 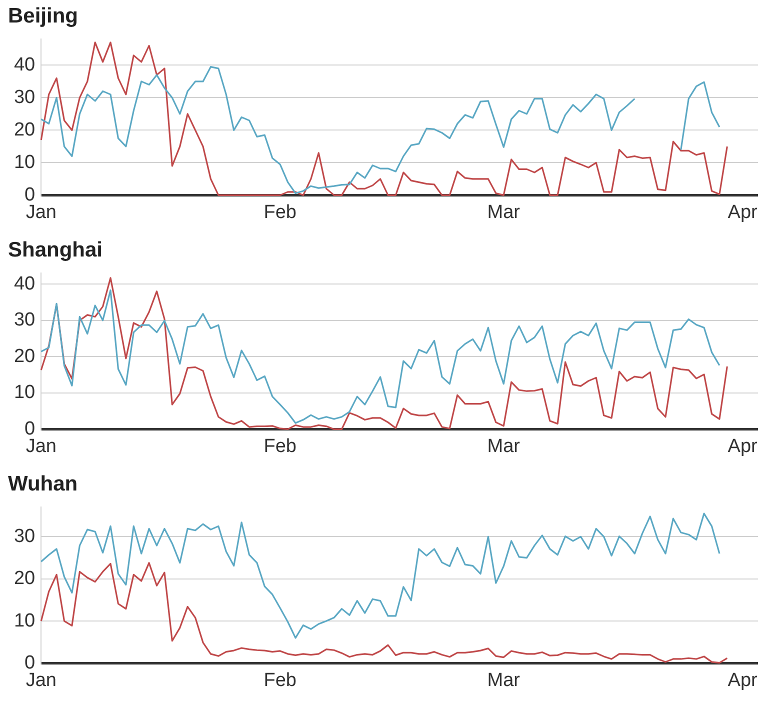 I want to click on chart-title: Beijing, so click(x=43, y=16).